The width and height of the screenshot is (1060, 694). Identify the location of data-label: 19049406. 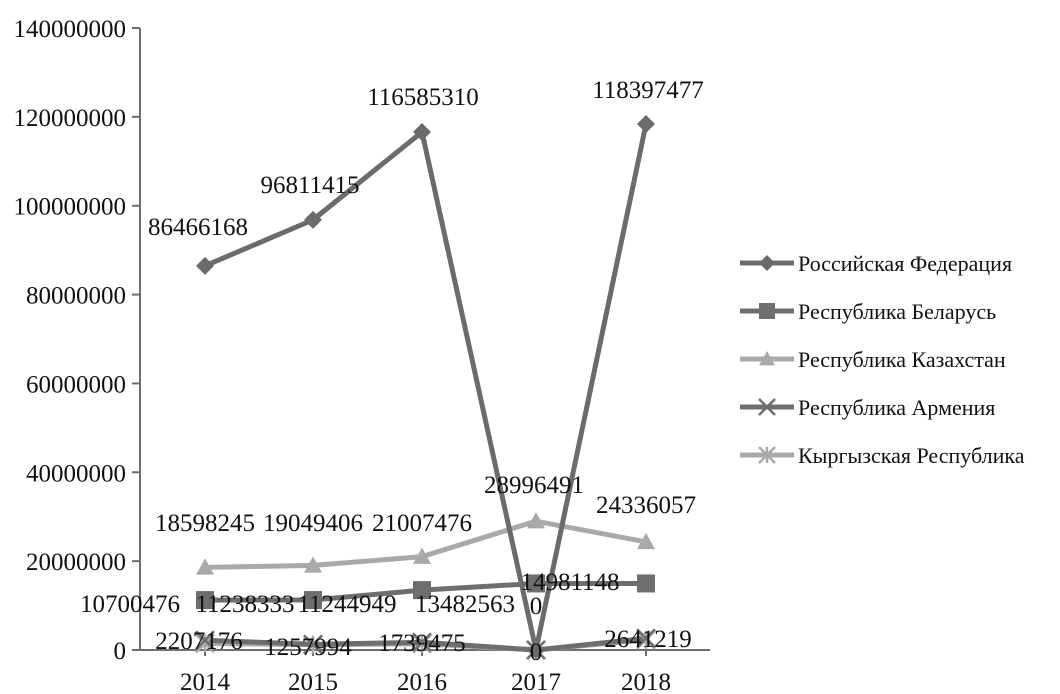
(313, 523).